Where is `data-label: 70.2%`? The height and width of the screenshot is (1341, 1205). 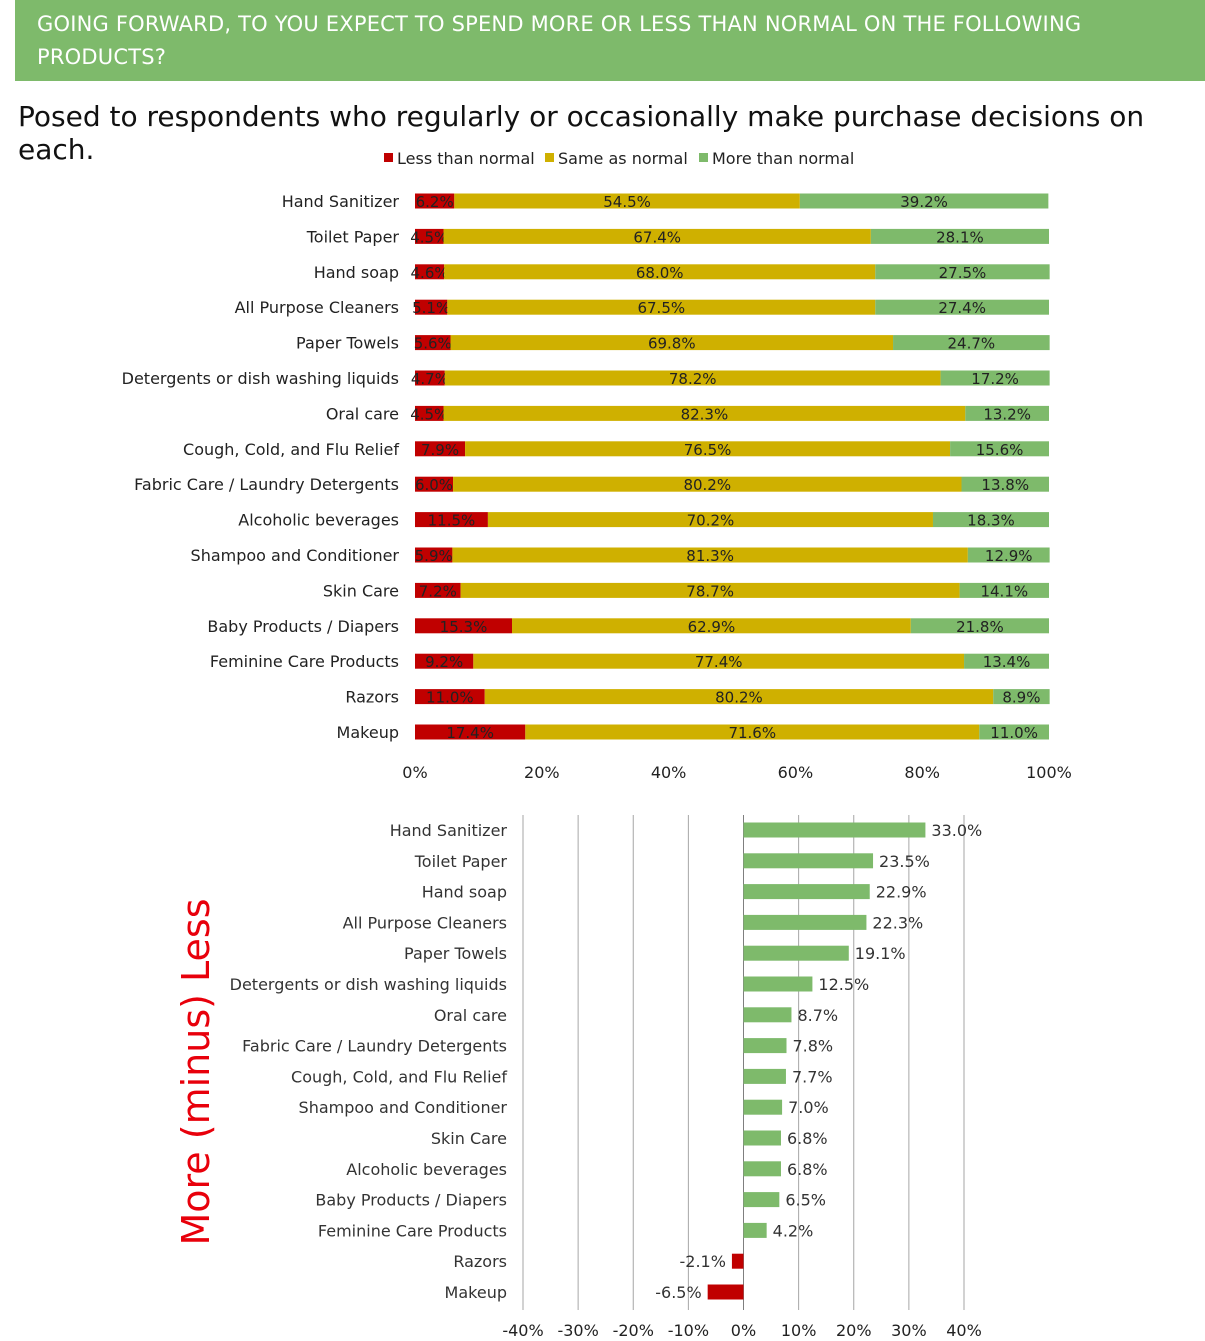
data-label: 70.2% is located at coordinates (711, 521).